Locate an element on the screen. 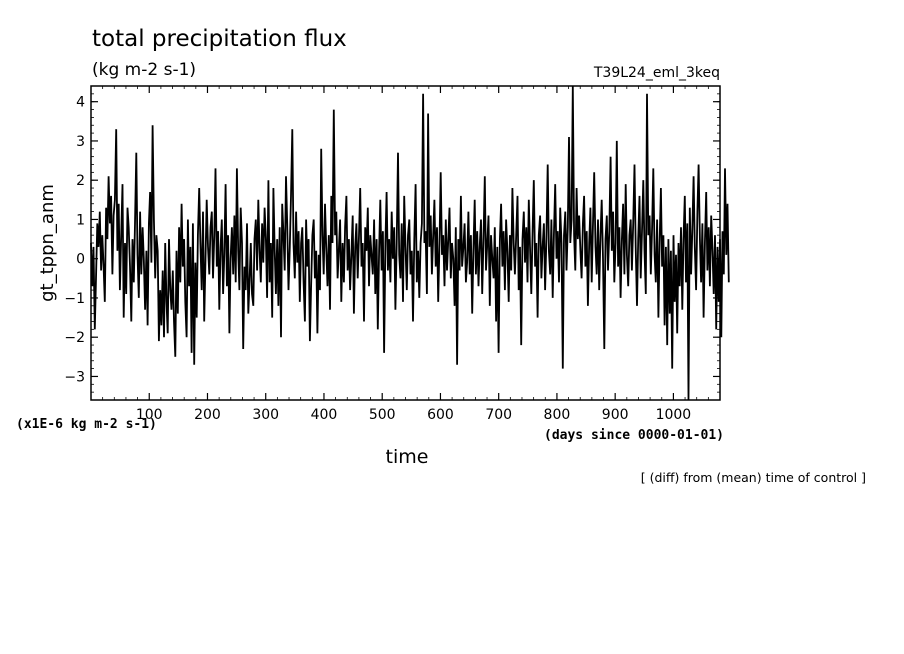 The height and width of the screenshot is (654, 904). x-tick-label: 800 is located at coordinates (557, 415).